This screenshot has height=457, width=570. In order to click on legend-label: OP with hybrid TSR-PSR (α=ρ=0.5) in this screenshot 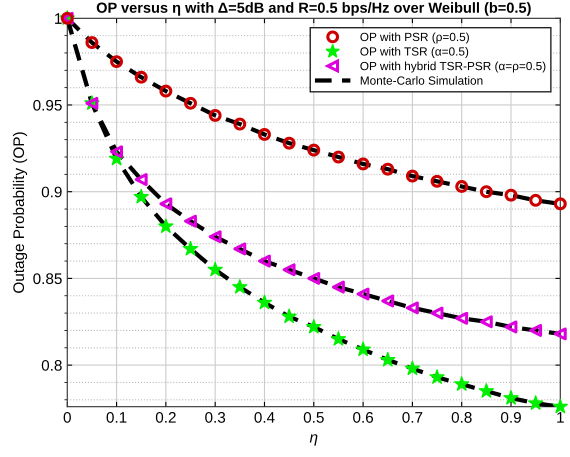, I will do `click(453, 67)`.